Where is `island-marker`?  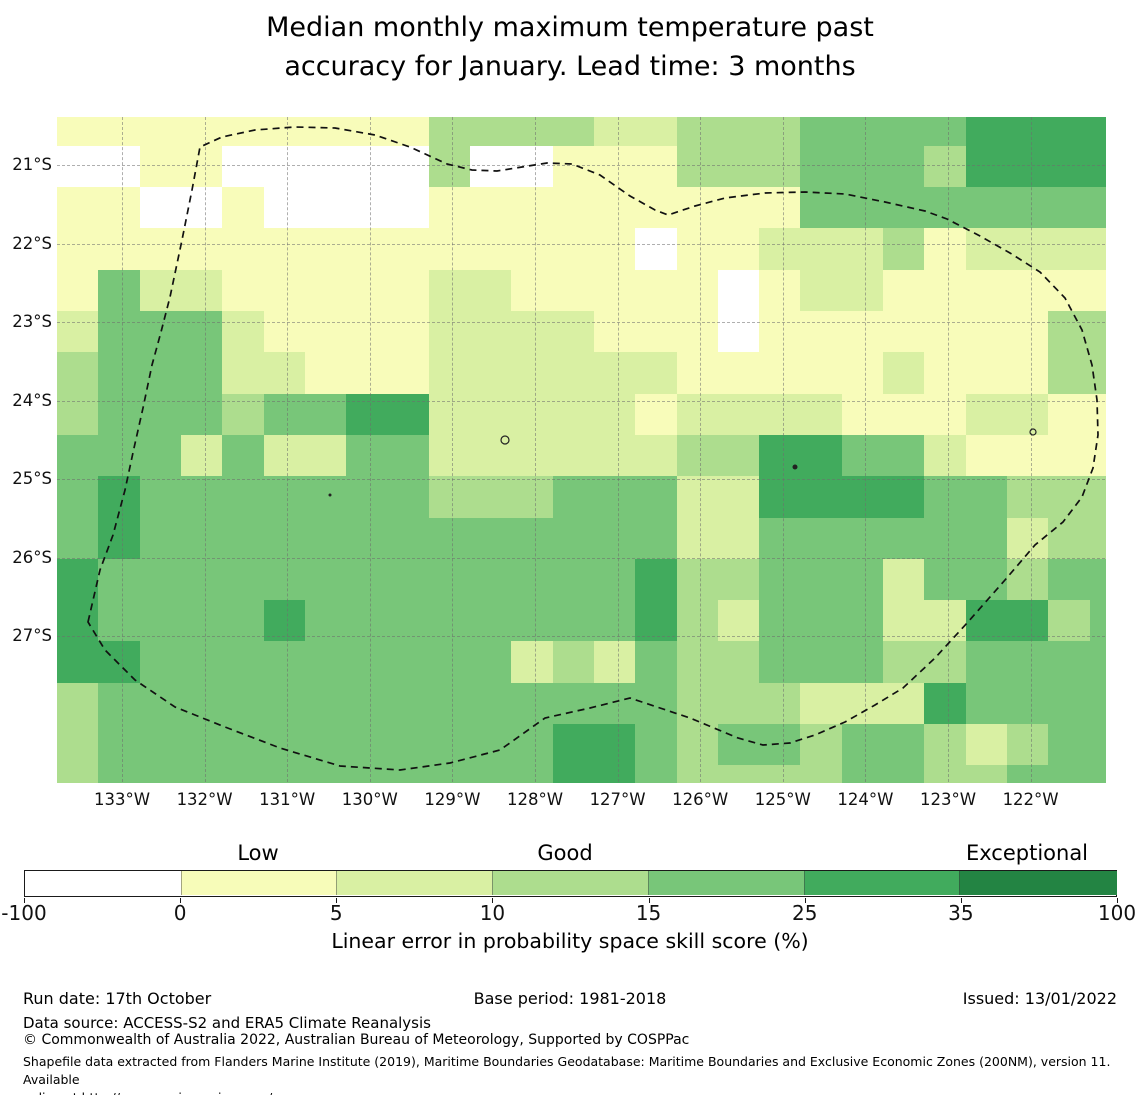 island-marker is located at coordinates (795, 467).